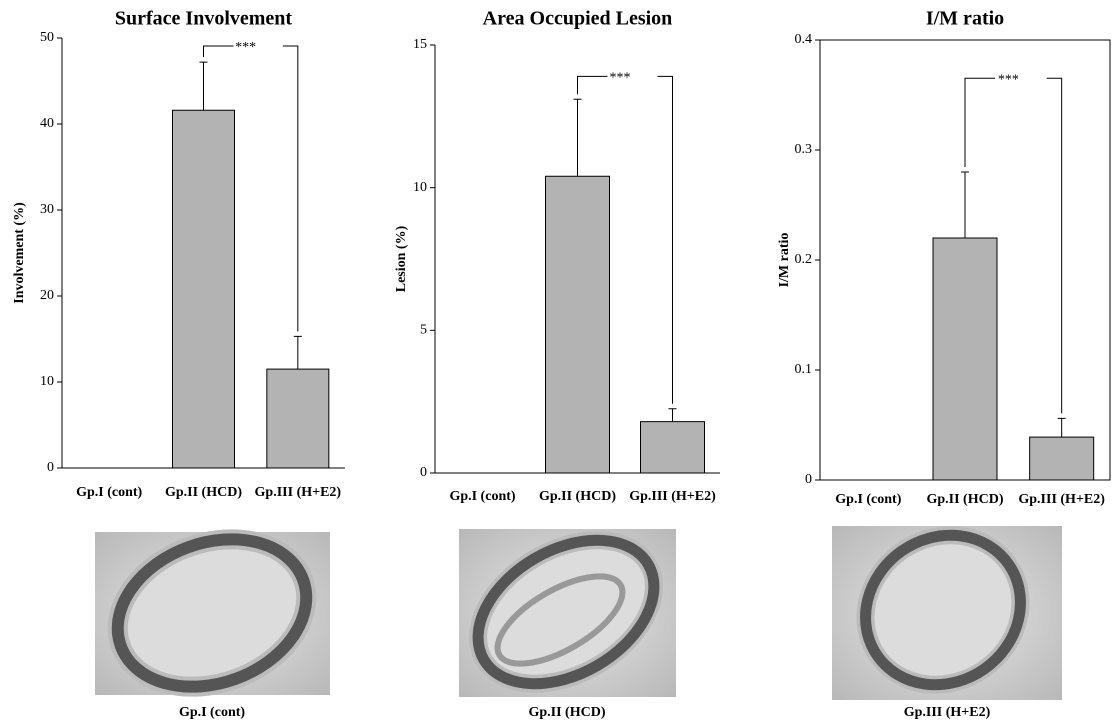 This screenshot has width=1119, height=722. Describe the element at coordinates (204, 19) in the screenshot. I see `chart-title: Surface Involvement` at that location.